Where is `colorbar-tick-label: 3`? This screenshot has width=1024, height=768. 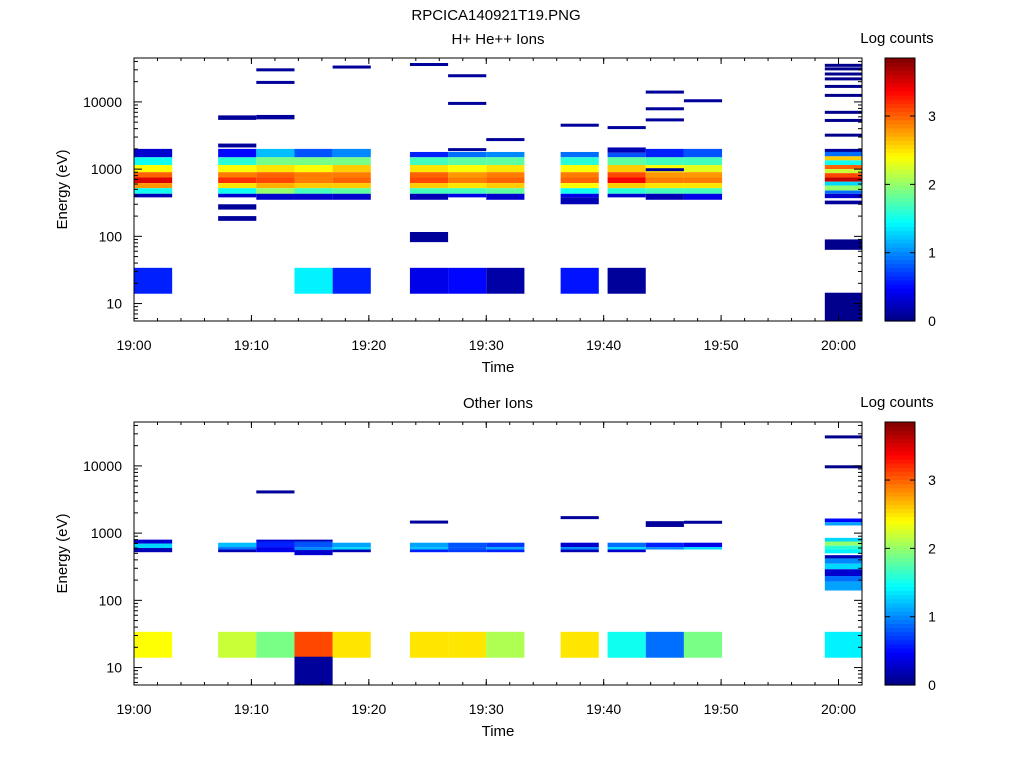 colorbar-tick-label: 3 is located at coordinates (932, 116).